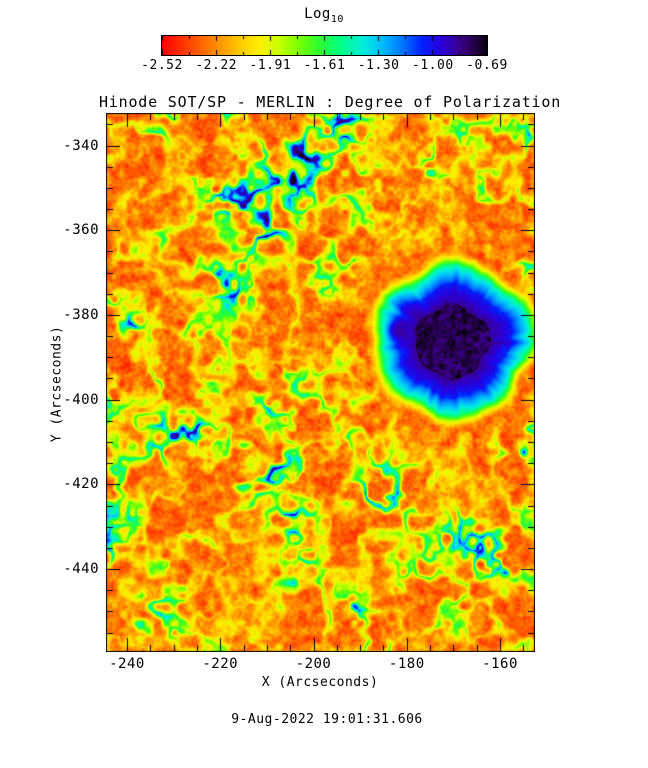 Image resolution: width=648 pixels, height=768 pixels. Describe the element at coordinates (317, 14) in the screenshot. I see `colorbar-title-text: Log` at that location.